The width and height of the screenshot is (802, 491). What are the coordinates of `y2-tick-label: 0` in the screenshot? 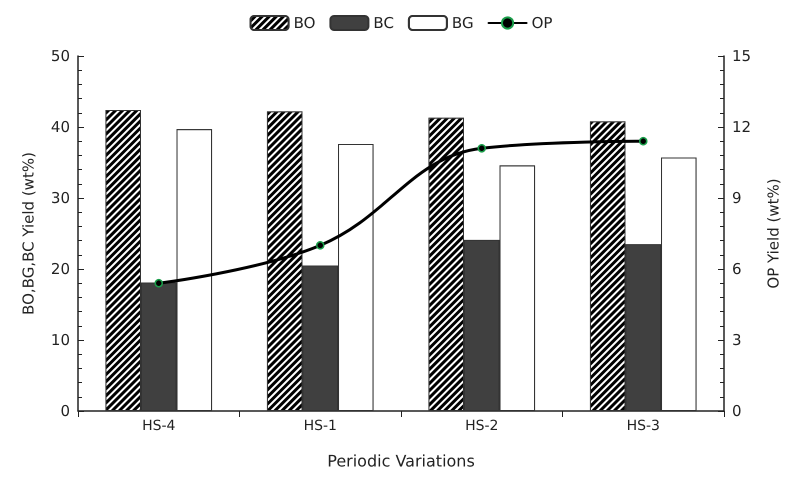 It's located at (737, 411).